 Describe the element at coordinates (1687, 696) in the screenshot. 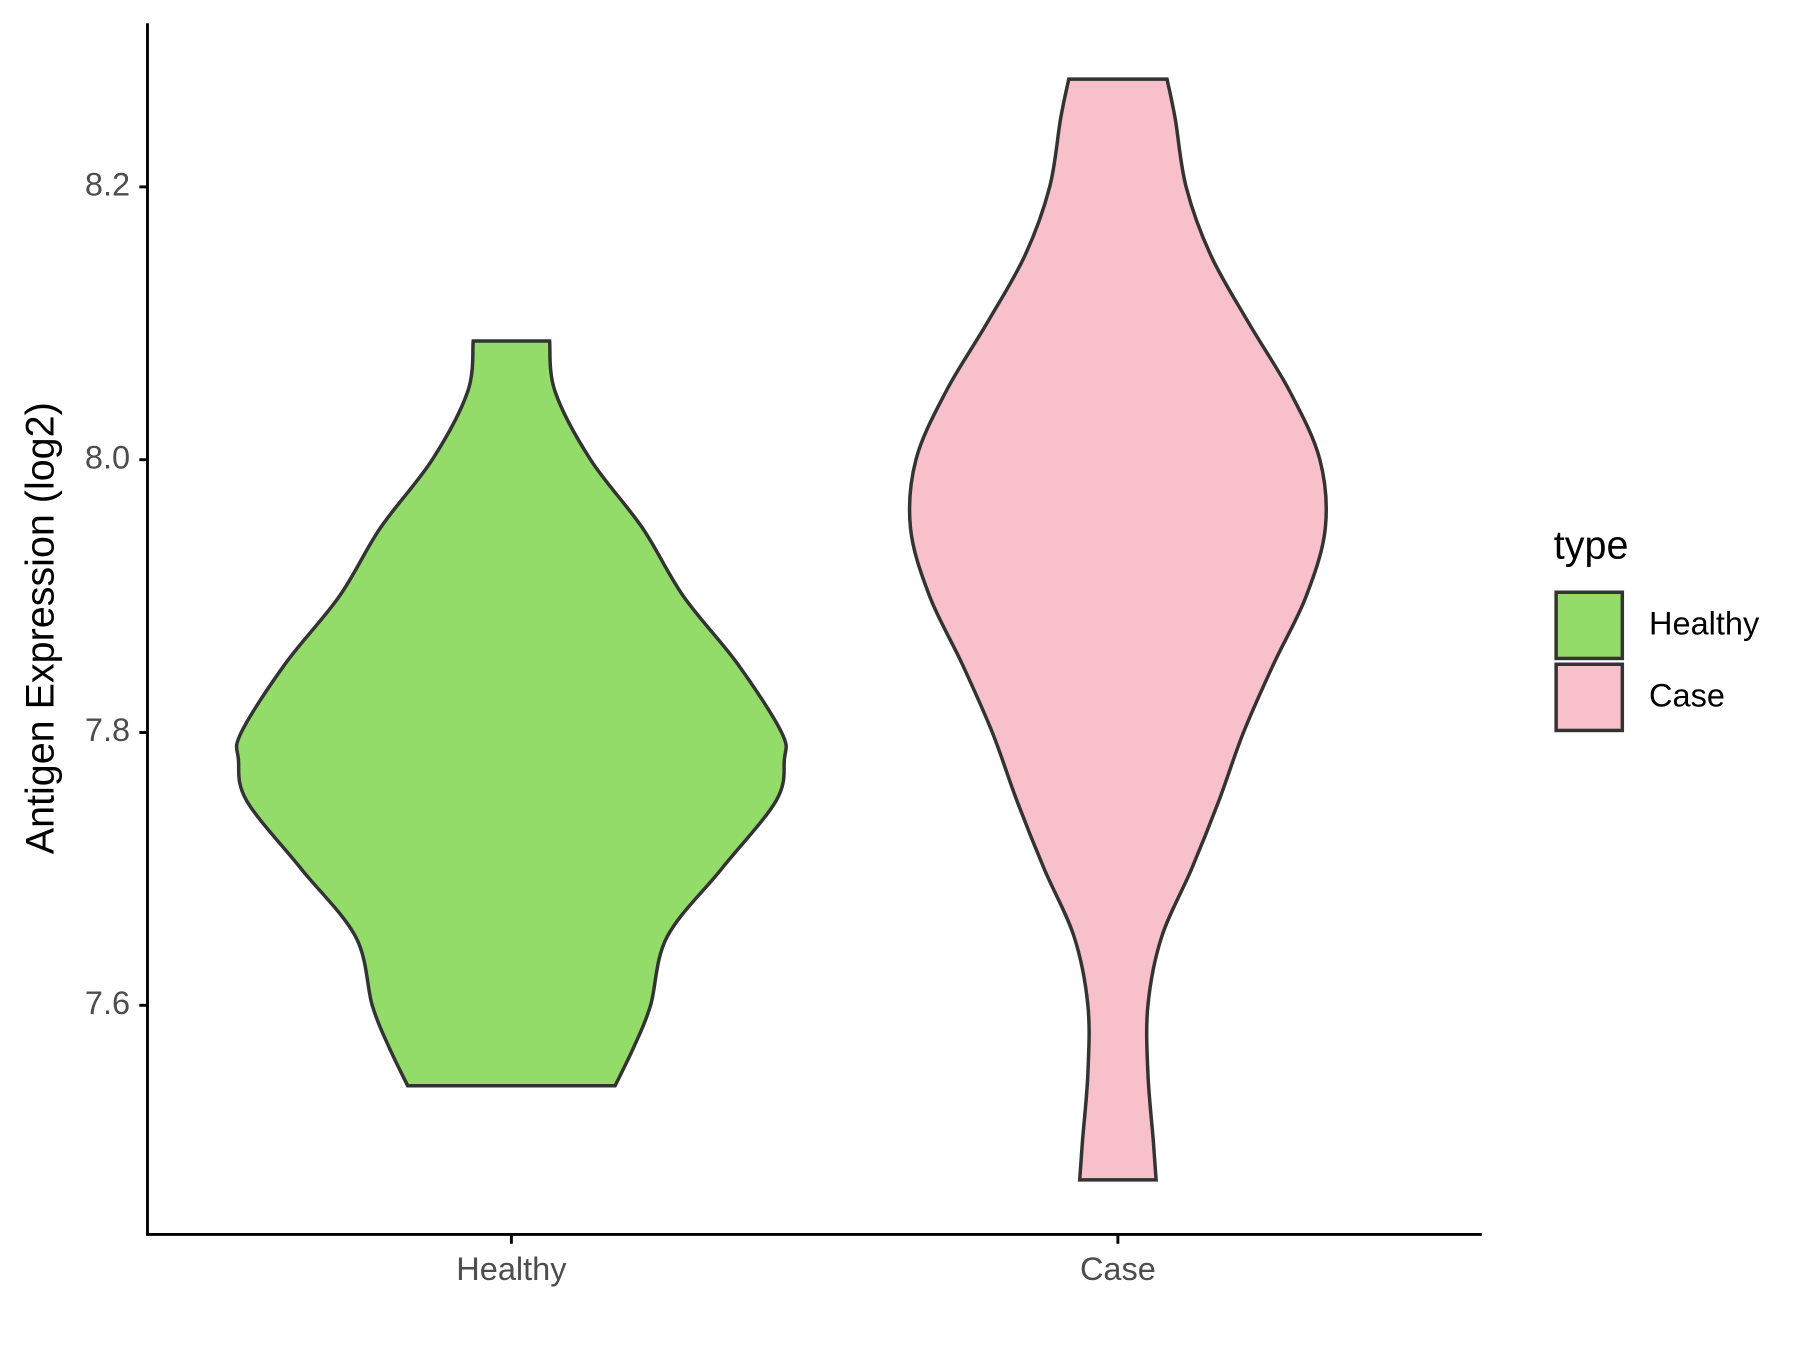

I see `legend-label: Case` at that location.